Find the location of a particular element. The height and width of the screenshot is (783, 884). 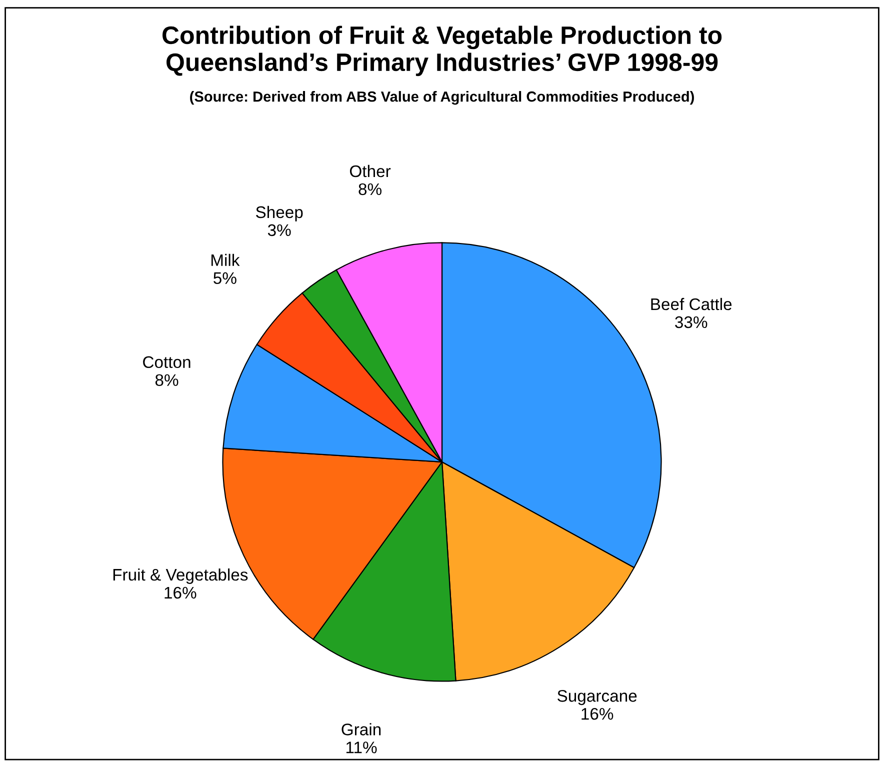

slice-label: Sugarcane is located at coordinates (597, 698).